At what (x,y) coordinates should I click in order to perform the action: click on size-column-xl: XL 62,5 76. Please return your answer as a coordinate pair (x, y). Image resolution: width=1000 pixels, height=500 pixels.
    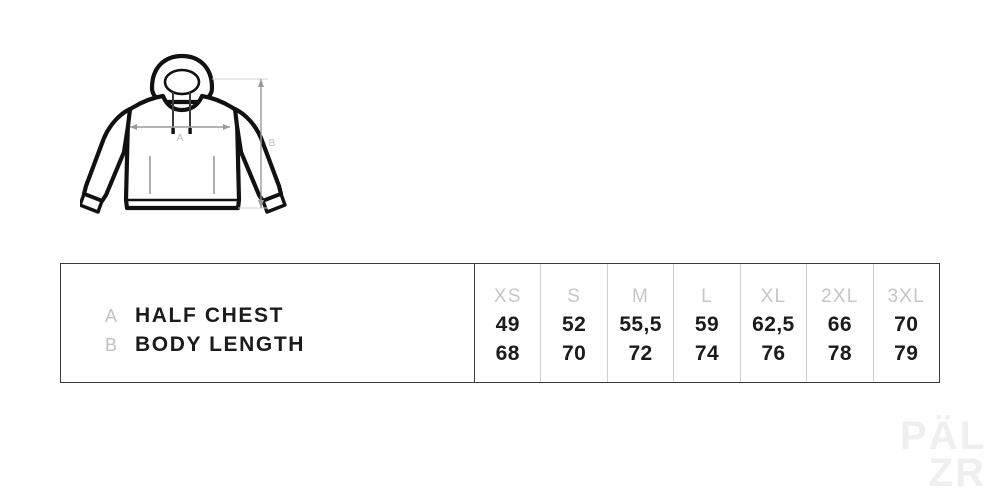
    Looking at the image, I should click on (774, 323).